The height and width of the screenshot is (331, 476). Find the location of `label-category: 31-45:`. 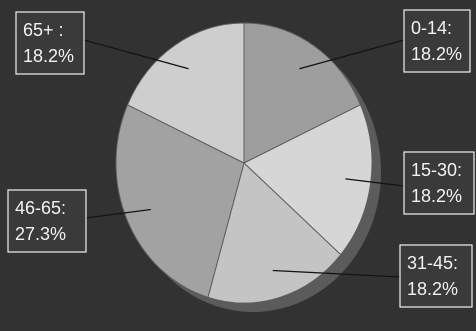

label-category: 31-45: is located at coordinates (432, 263).